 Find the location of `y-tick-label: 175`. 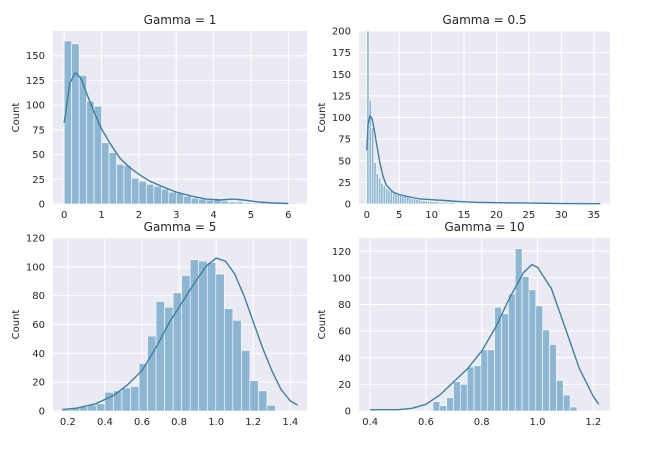

y-tick-label: 175 is located at coordinates (341, 53).